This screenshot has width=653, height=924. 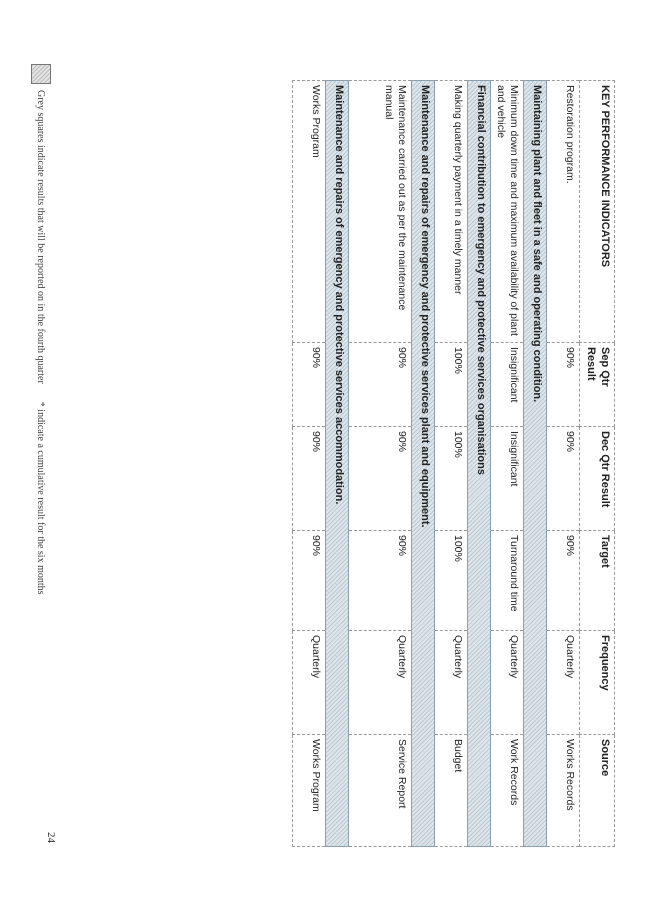 I want to click on table-cell: Work Records, so click(x=507, y=790).